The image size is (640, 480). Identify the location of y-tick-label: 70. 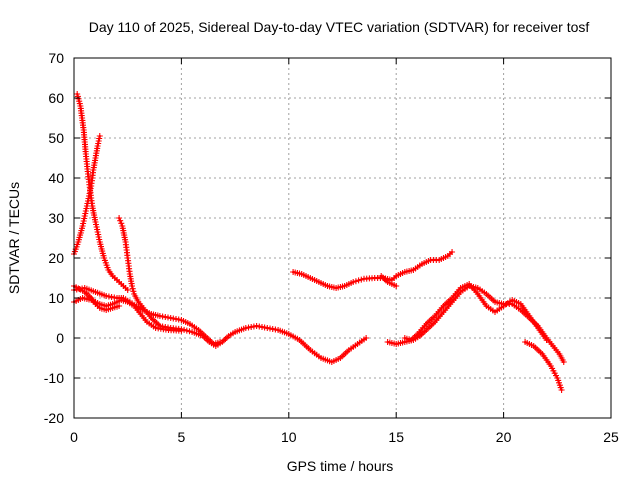
(56, 58).